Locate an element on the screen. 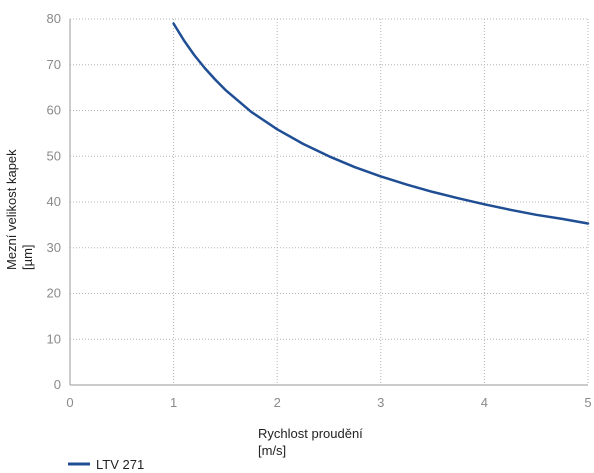 This screenshot has width=594, height=473. x-tick-label: 3 is located at coordinates (380, 402).